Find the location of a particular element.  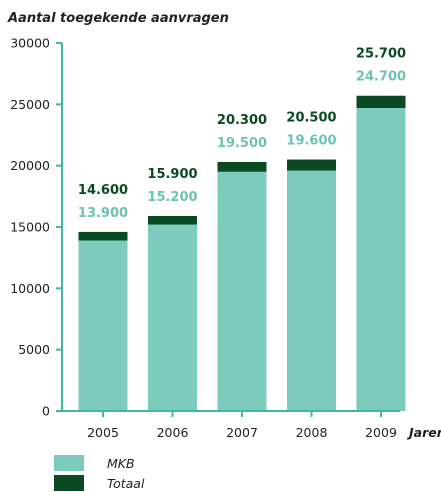

y-axis-ticks: 0 5000 10000 15000 20000 25000 30000 is located at coordinates (36, 227).